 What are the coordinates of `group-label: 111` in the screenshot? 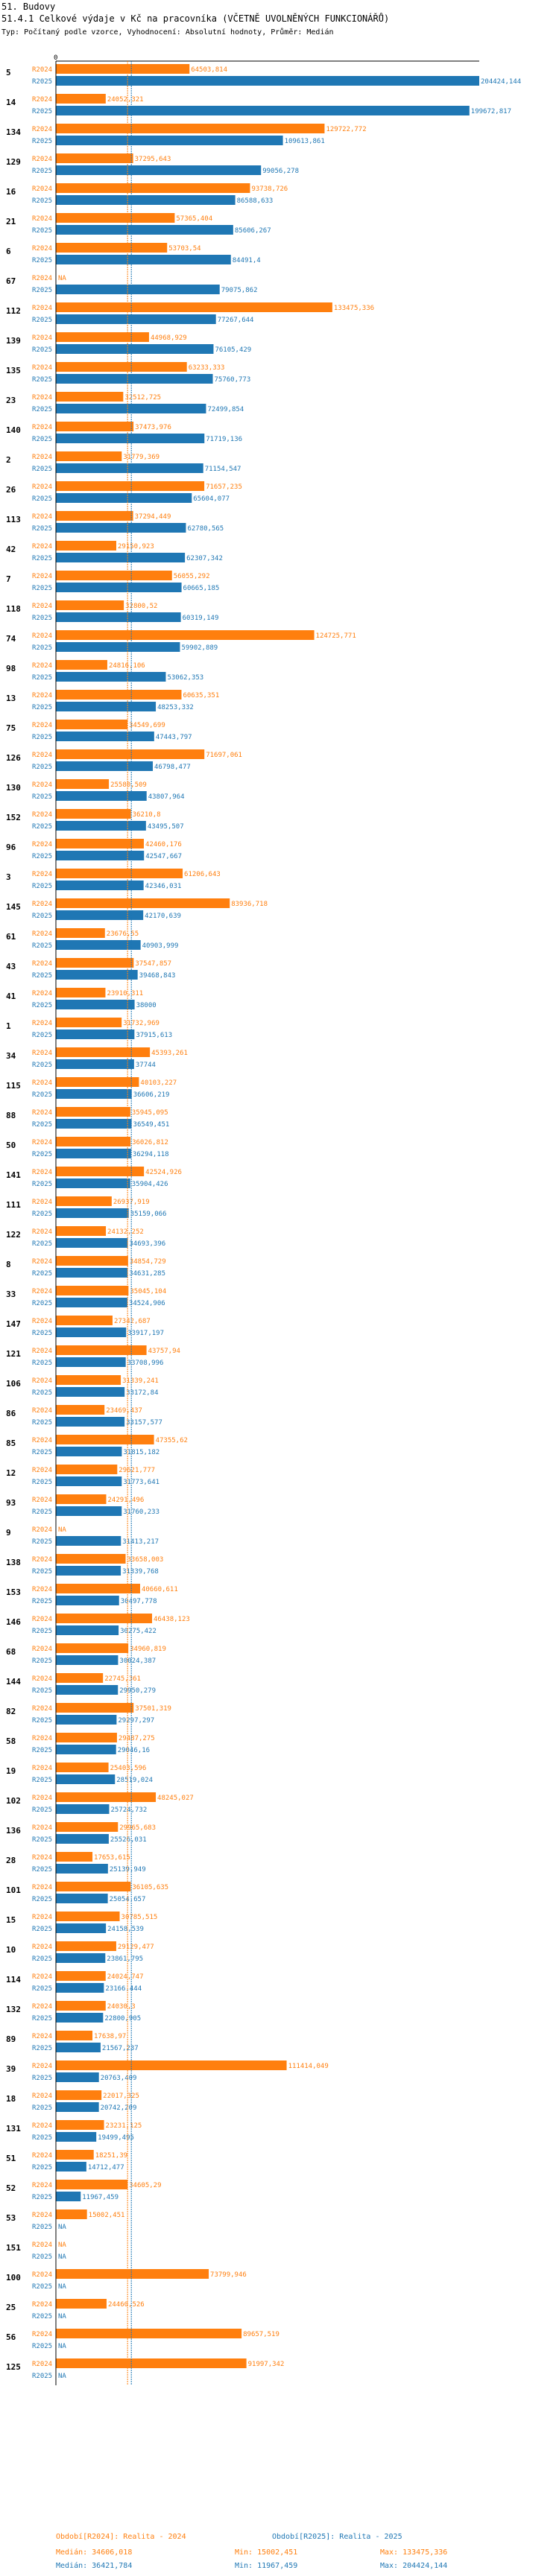 It's located at (13, 1205).